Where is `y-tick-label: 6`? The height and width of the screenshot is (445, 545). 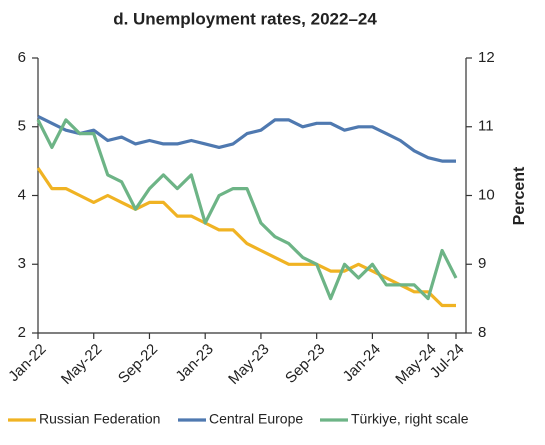 y-tick-label: 6 is located at coordinates (22, 57).